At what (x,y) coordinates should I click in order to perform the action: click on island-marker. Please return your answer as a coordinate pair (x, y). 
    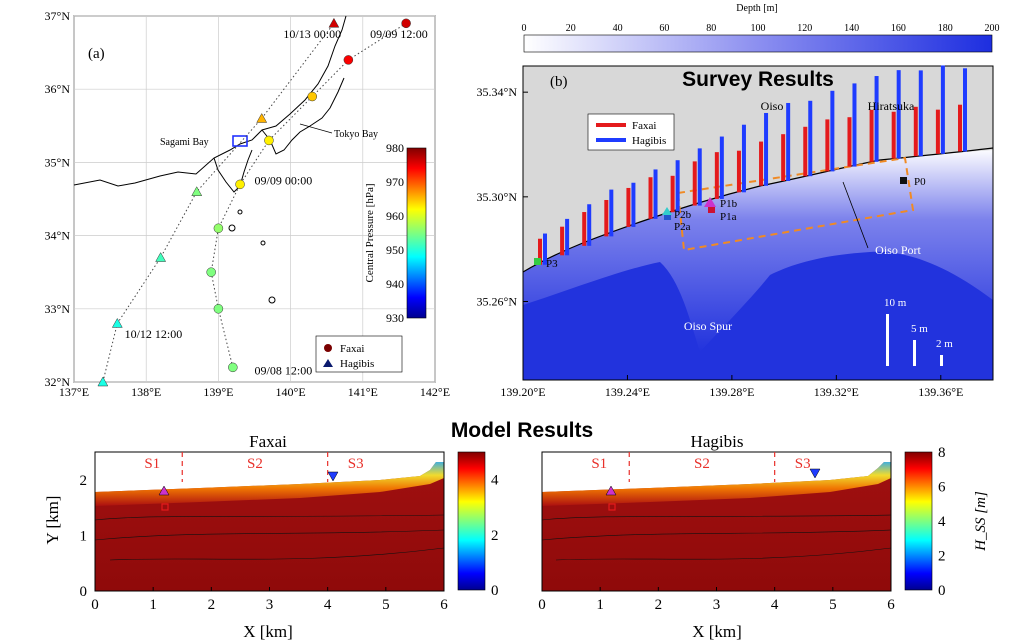
    Looking at the image, I should click on (240, 212).